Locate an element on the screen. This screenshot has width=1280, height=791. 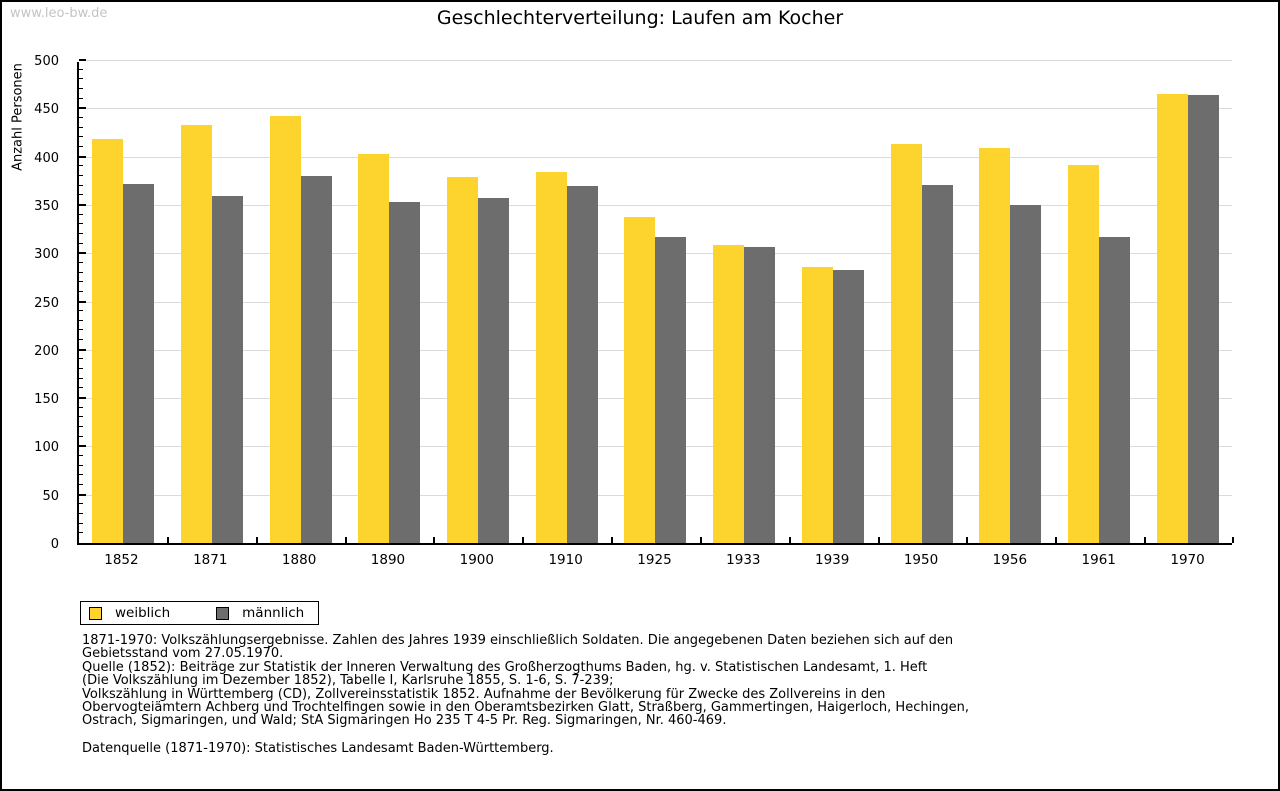
bar-weiblich-1961 is located at coordinates (1083, 353).